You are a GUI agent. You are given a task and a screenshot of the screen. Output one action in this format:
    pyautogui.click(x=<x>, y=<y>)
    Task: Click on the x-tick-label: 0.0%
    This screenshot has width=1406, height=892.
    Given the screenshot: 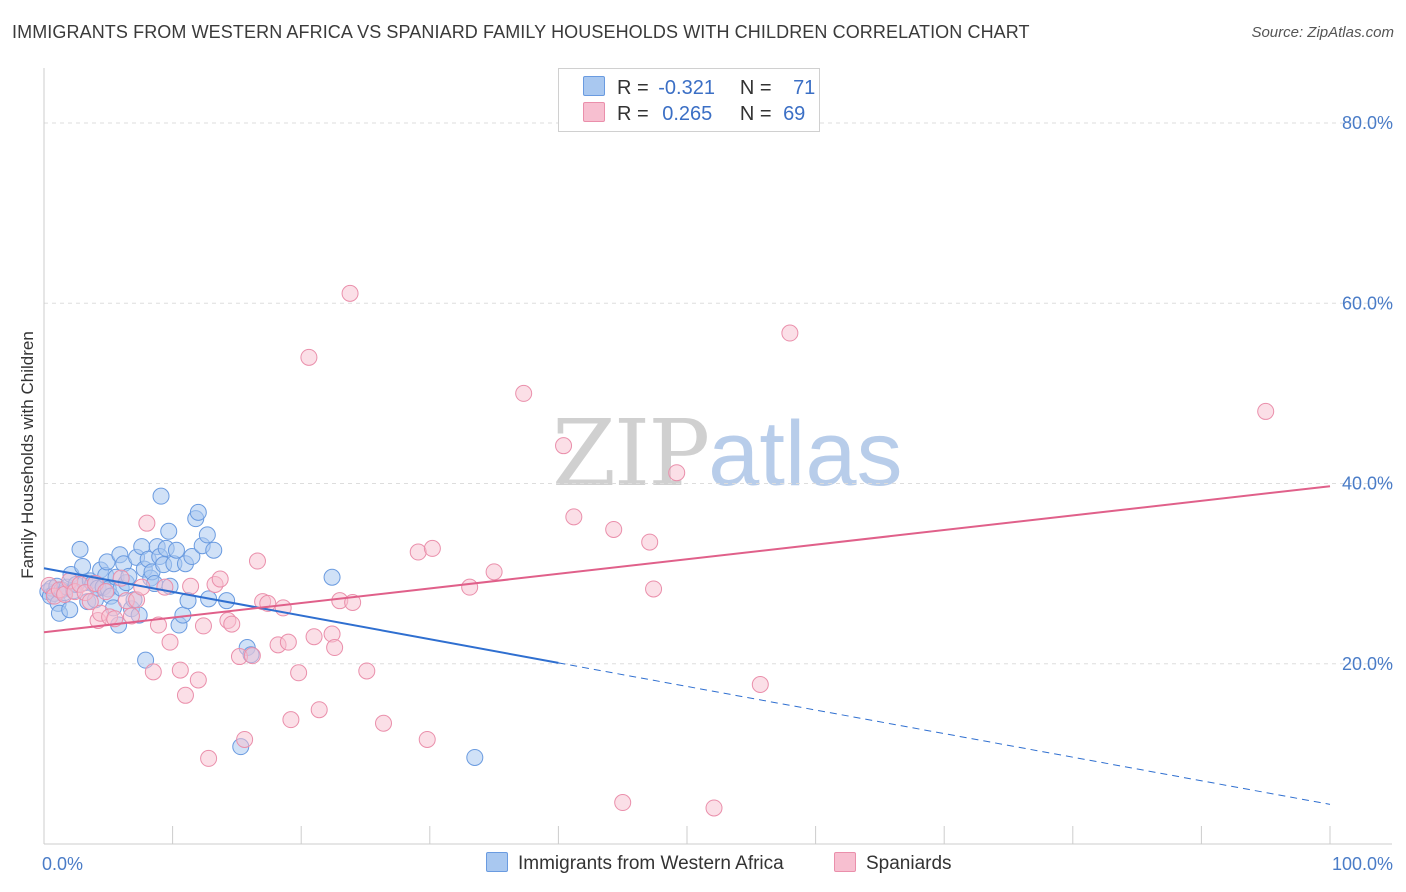 What is the action you would take?
    pyautogui.click(x=62, y=864)
    